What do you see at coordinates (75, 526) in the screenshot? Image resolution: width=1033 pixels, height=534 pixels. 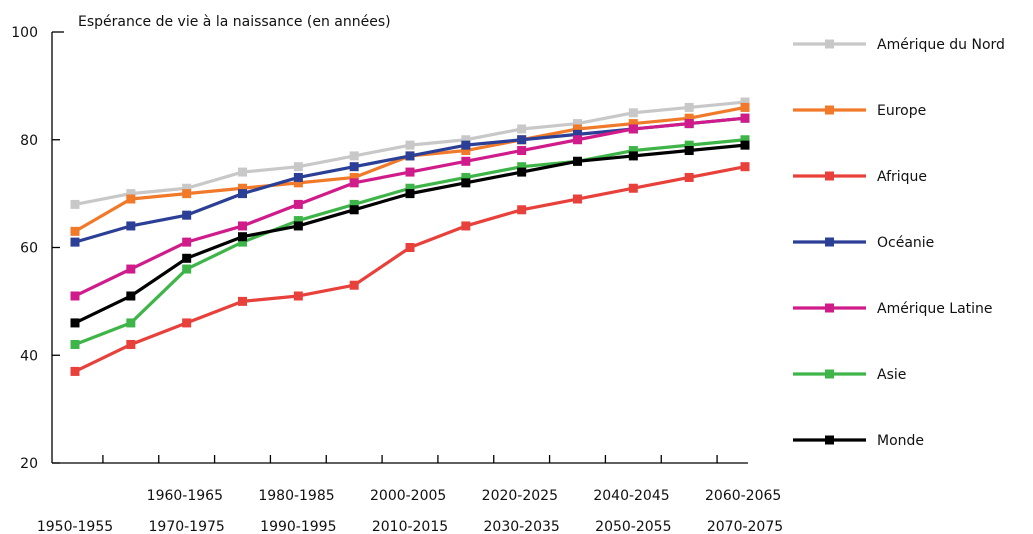 I see `x-tick-label: 1950-1955` at bounding box center [75, 526].